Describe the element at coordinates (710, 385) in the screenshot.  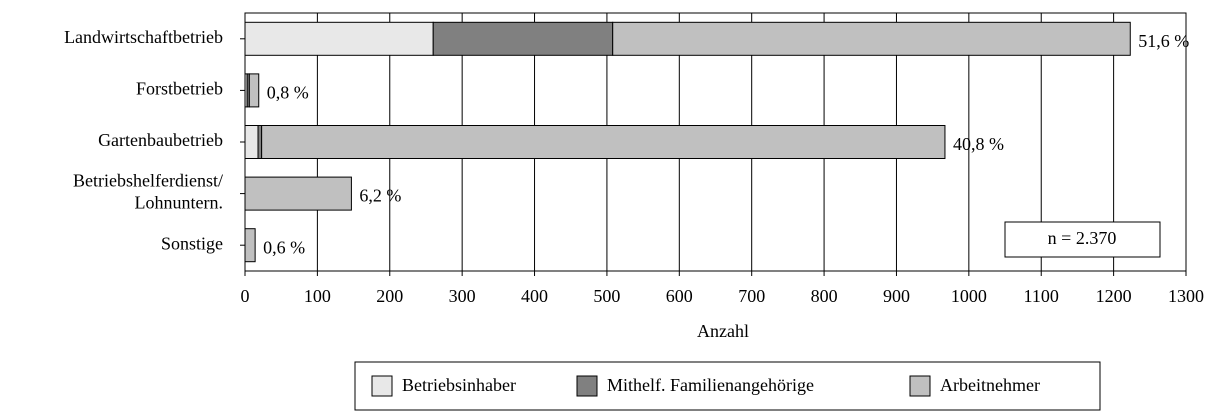
I see `legend-label: Mithelf. Familienangehörige` at that location.